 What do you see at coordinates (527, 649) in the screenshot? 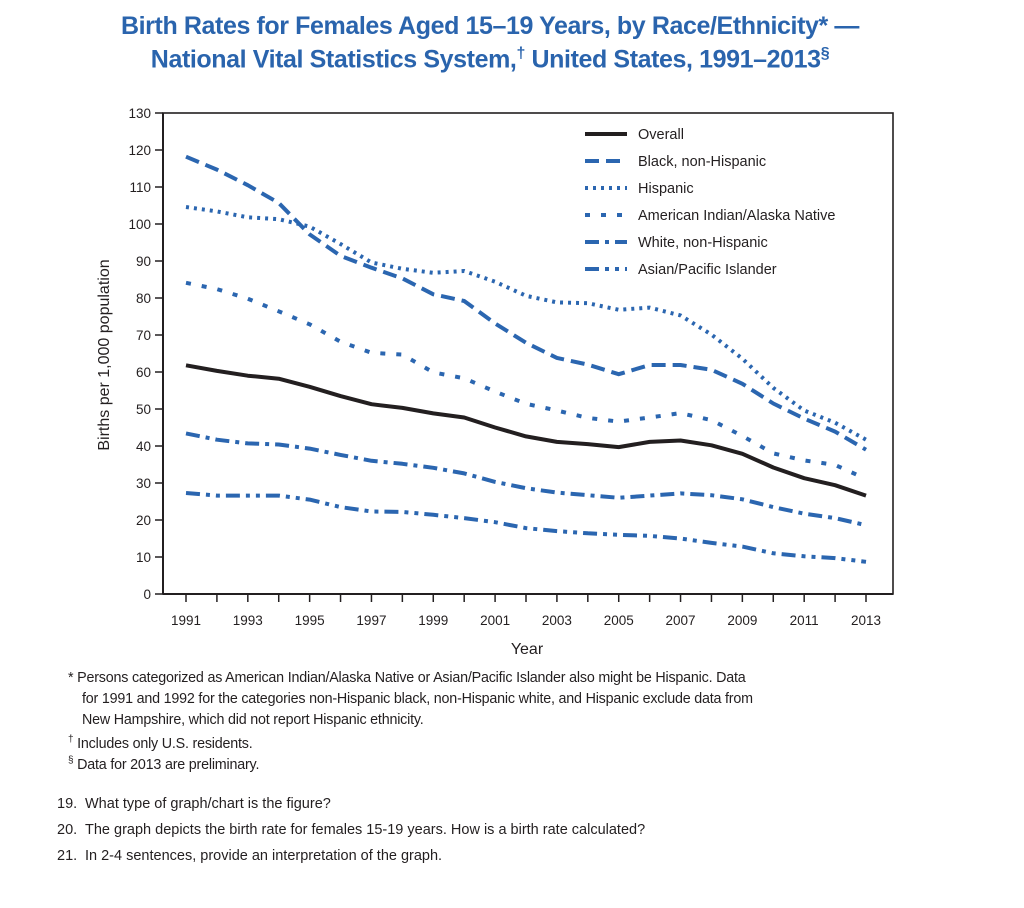
I see `x-axis-label: Year` at bounding box center [527, 649].